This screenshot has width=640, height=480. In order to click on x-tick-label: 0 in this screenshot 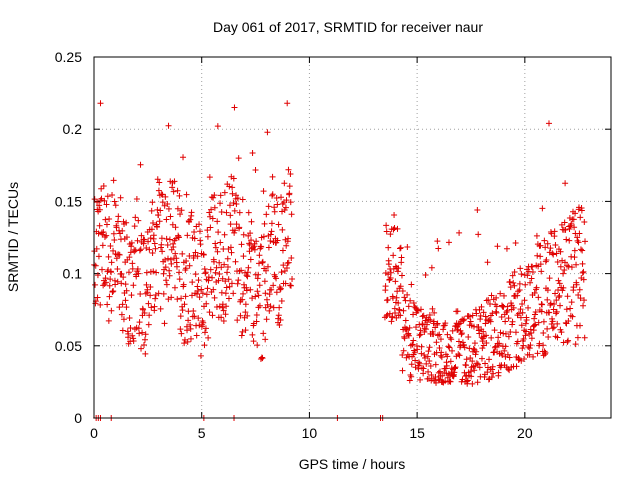, I will do `click(94, 433)`.